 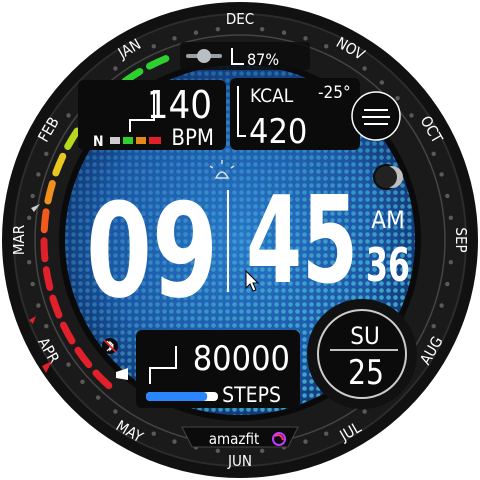 What do you see at coordinates (241, 359) in the screenshot?
I see `steps-value: 80000` at bounding box center [241, 359].